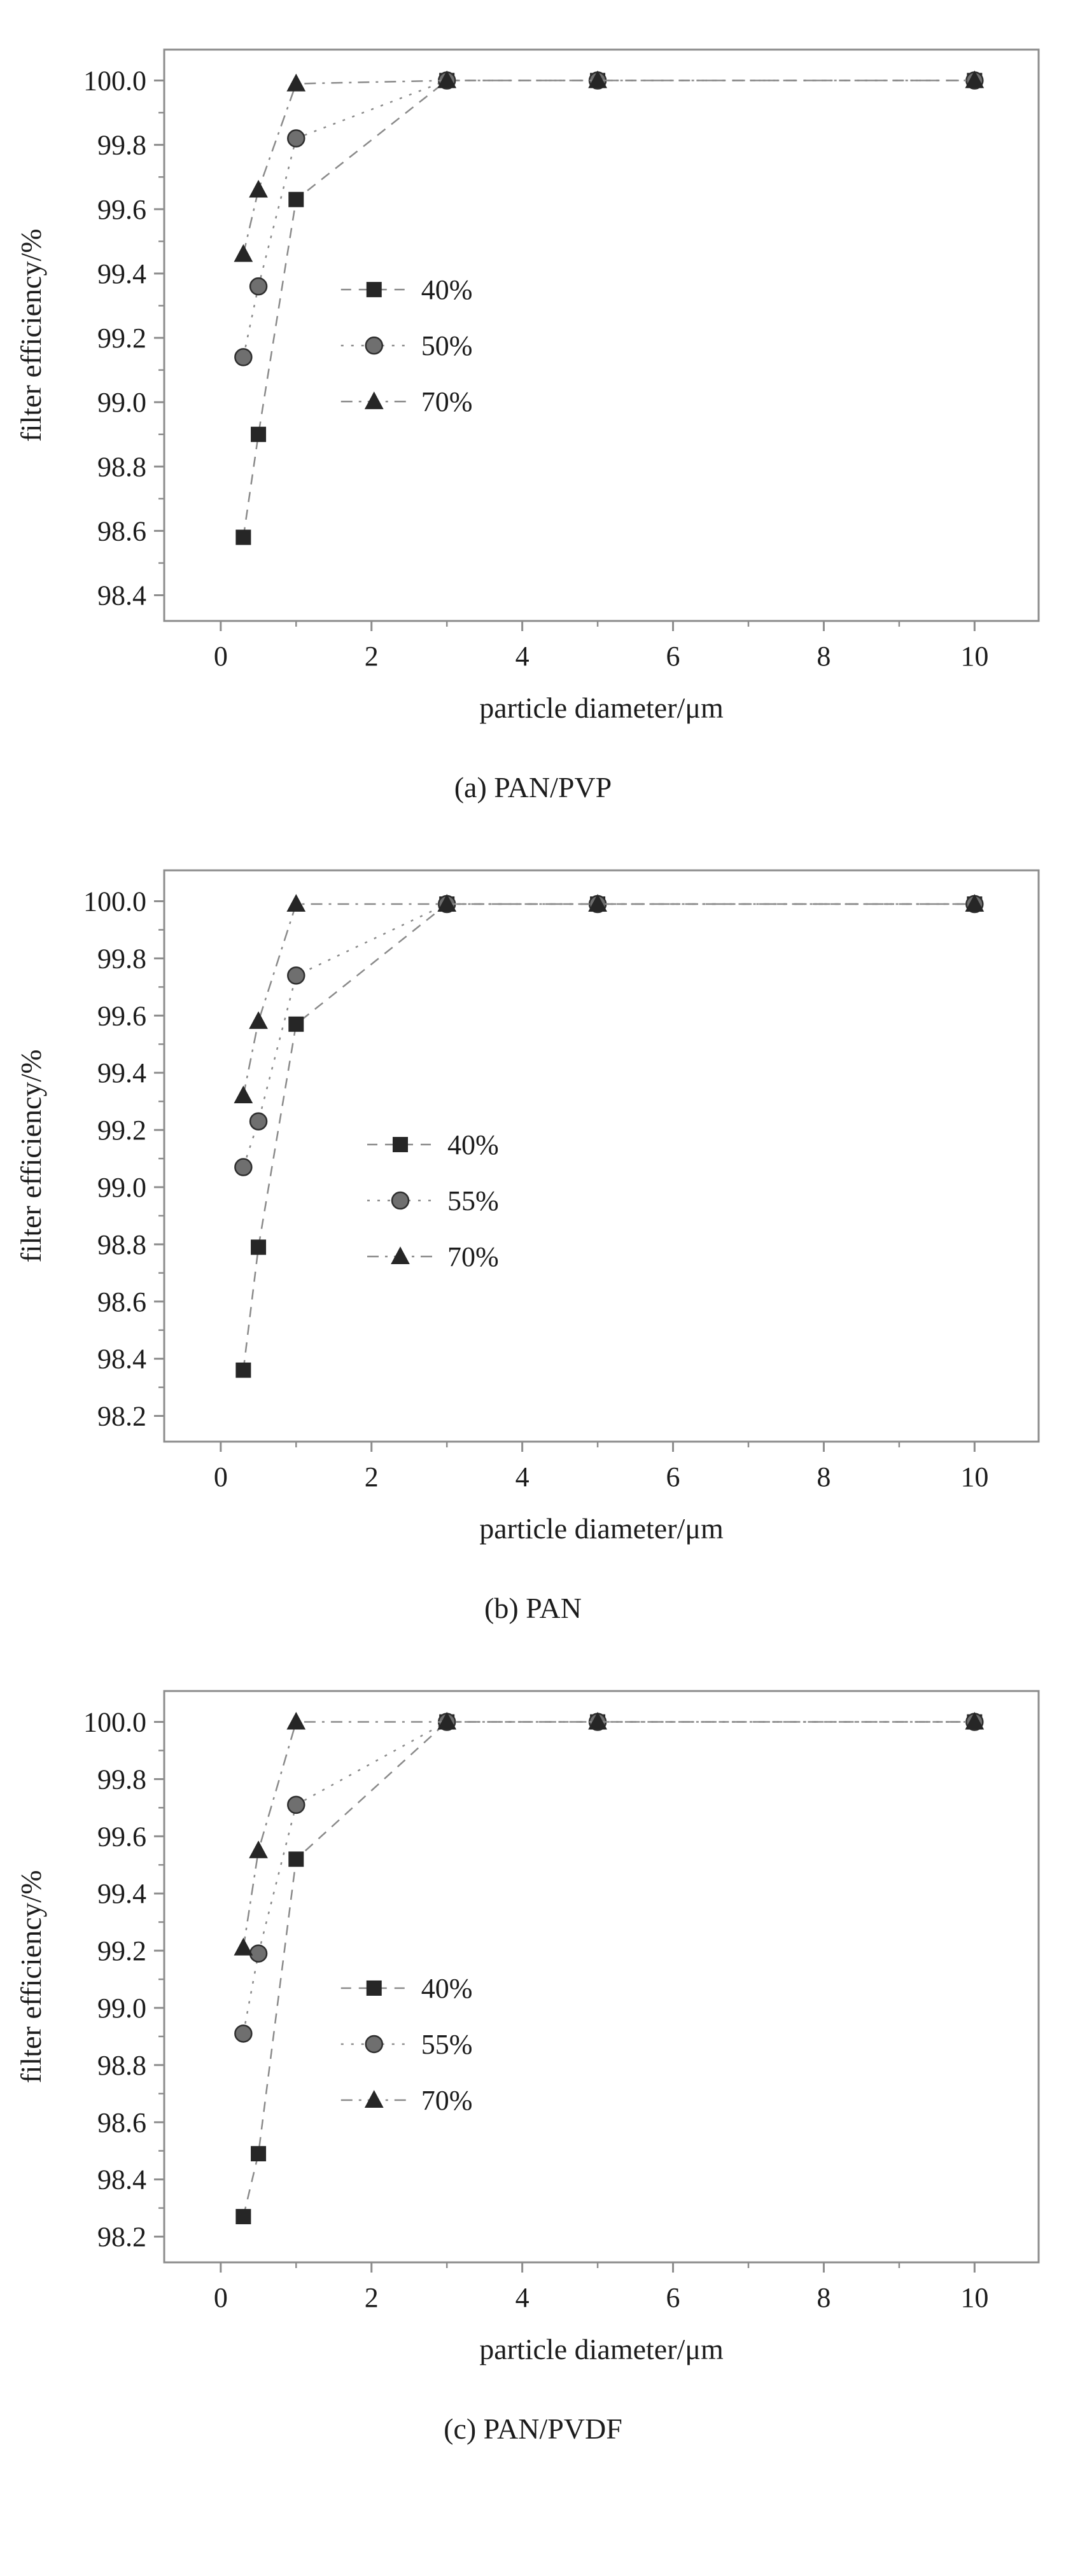  Describe the element at coordinates (114, 902) in the screenshot. I see `y-tick-label: 100.0` at that location.